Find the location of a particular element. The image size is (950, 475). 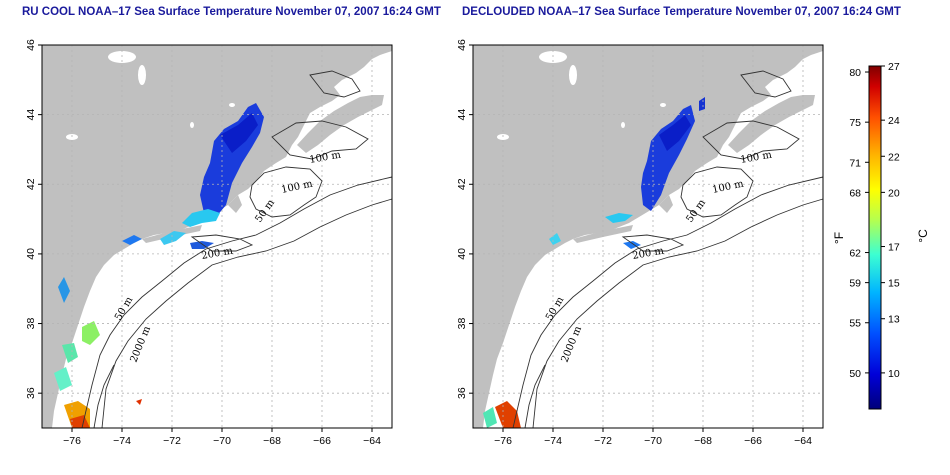

fahrenheit-tick-label: 80 is located at coordinates (855, 73).